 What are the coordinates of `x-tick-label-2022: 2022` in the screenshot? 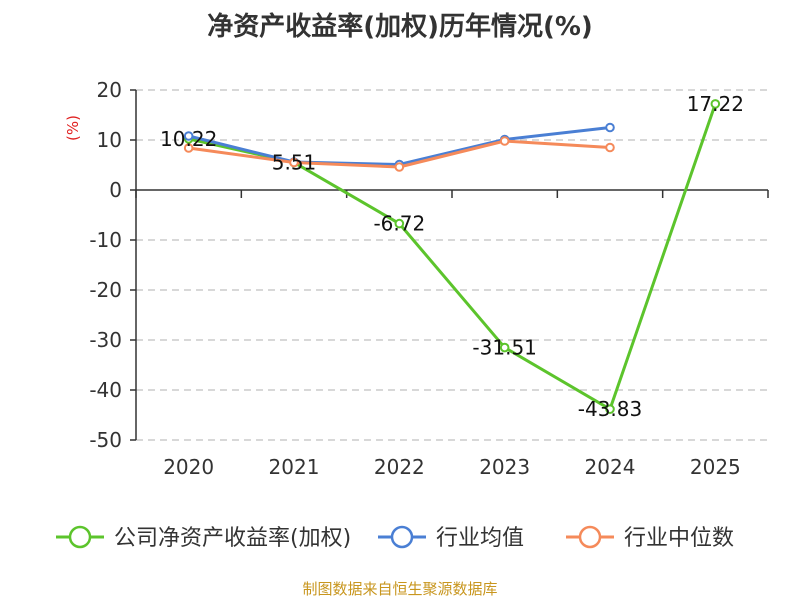 It's located at (399, 467).